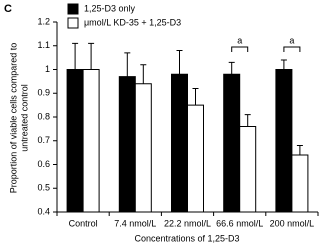  What do you see at coordinates (43, 45) in the screenshot?
I see `y-tick-label: 1.1` at bounding box center [43, 45].